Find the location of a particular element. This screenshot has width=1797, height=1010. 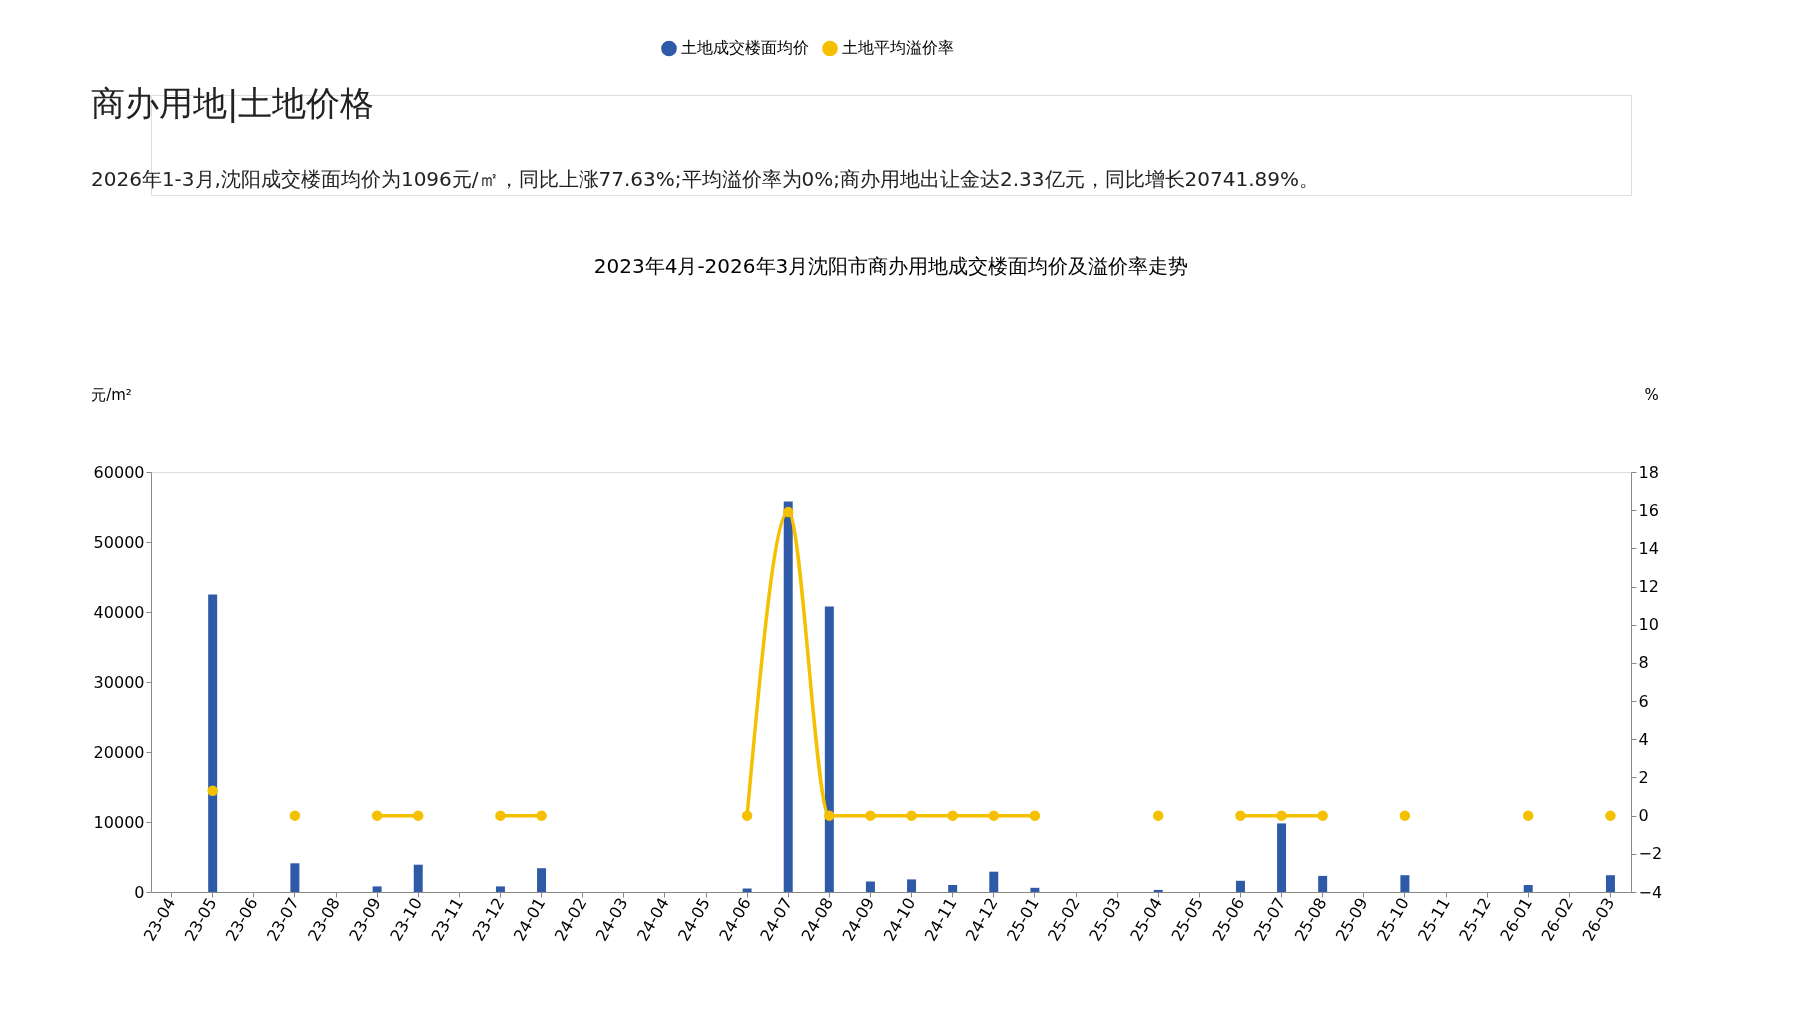

chart-title: 2023年4月-2026年3月沈阳市商办用地成交楼面均价及溢价率走势 is located at coordinates (891, 266).